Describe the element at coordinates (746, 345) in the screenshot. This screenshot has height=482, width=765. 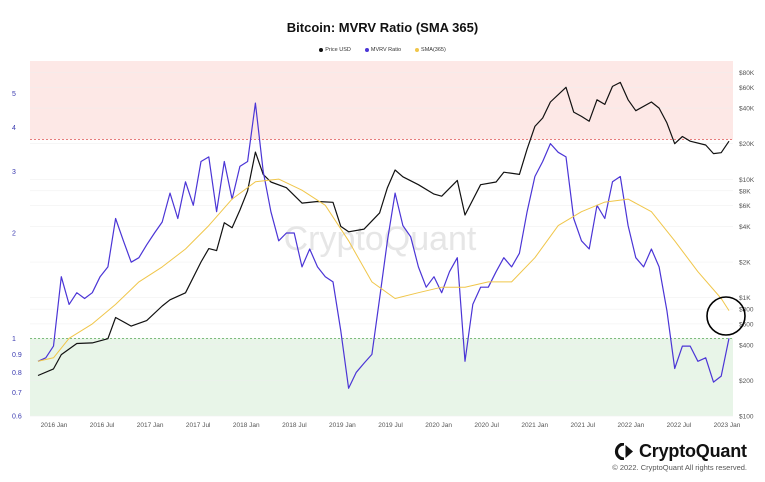
I see `y-right-tick-label-2: $400` at that location.